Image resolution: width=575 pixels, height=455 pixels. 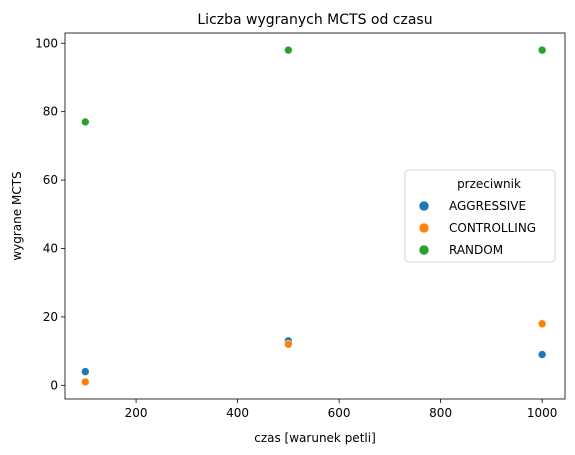 I want to click on y-tick-label: 20, so click(x=50, y=317).